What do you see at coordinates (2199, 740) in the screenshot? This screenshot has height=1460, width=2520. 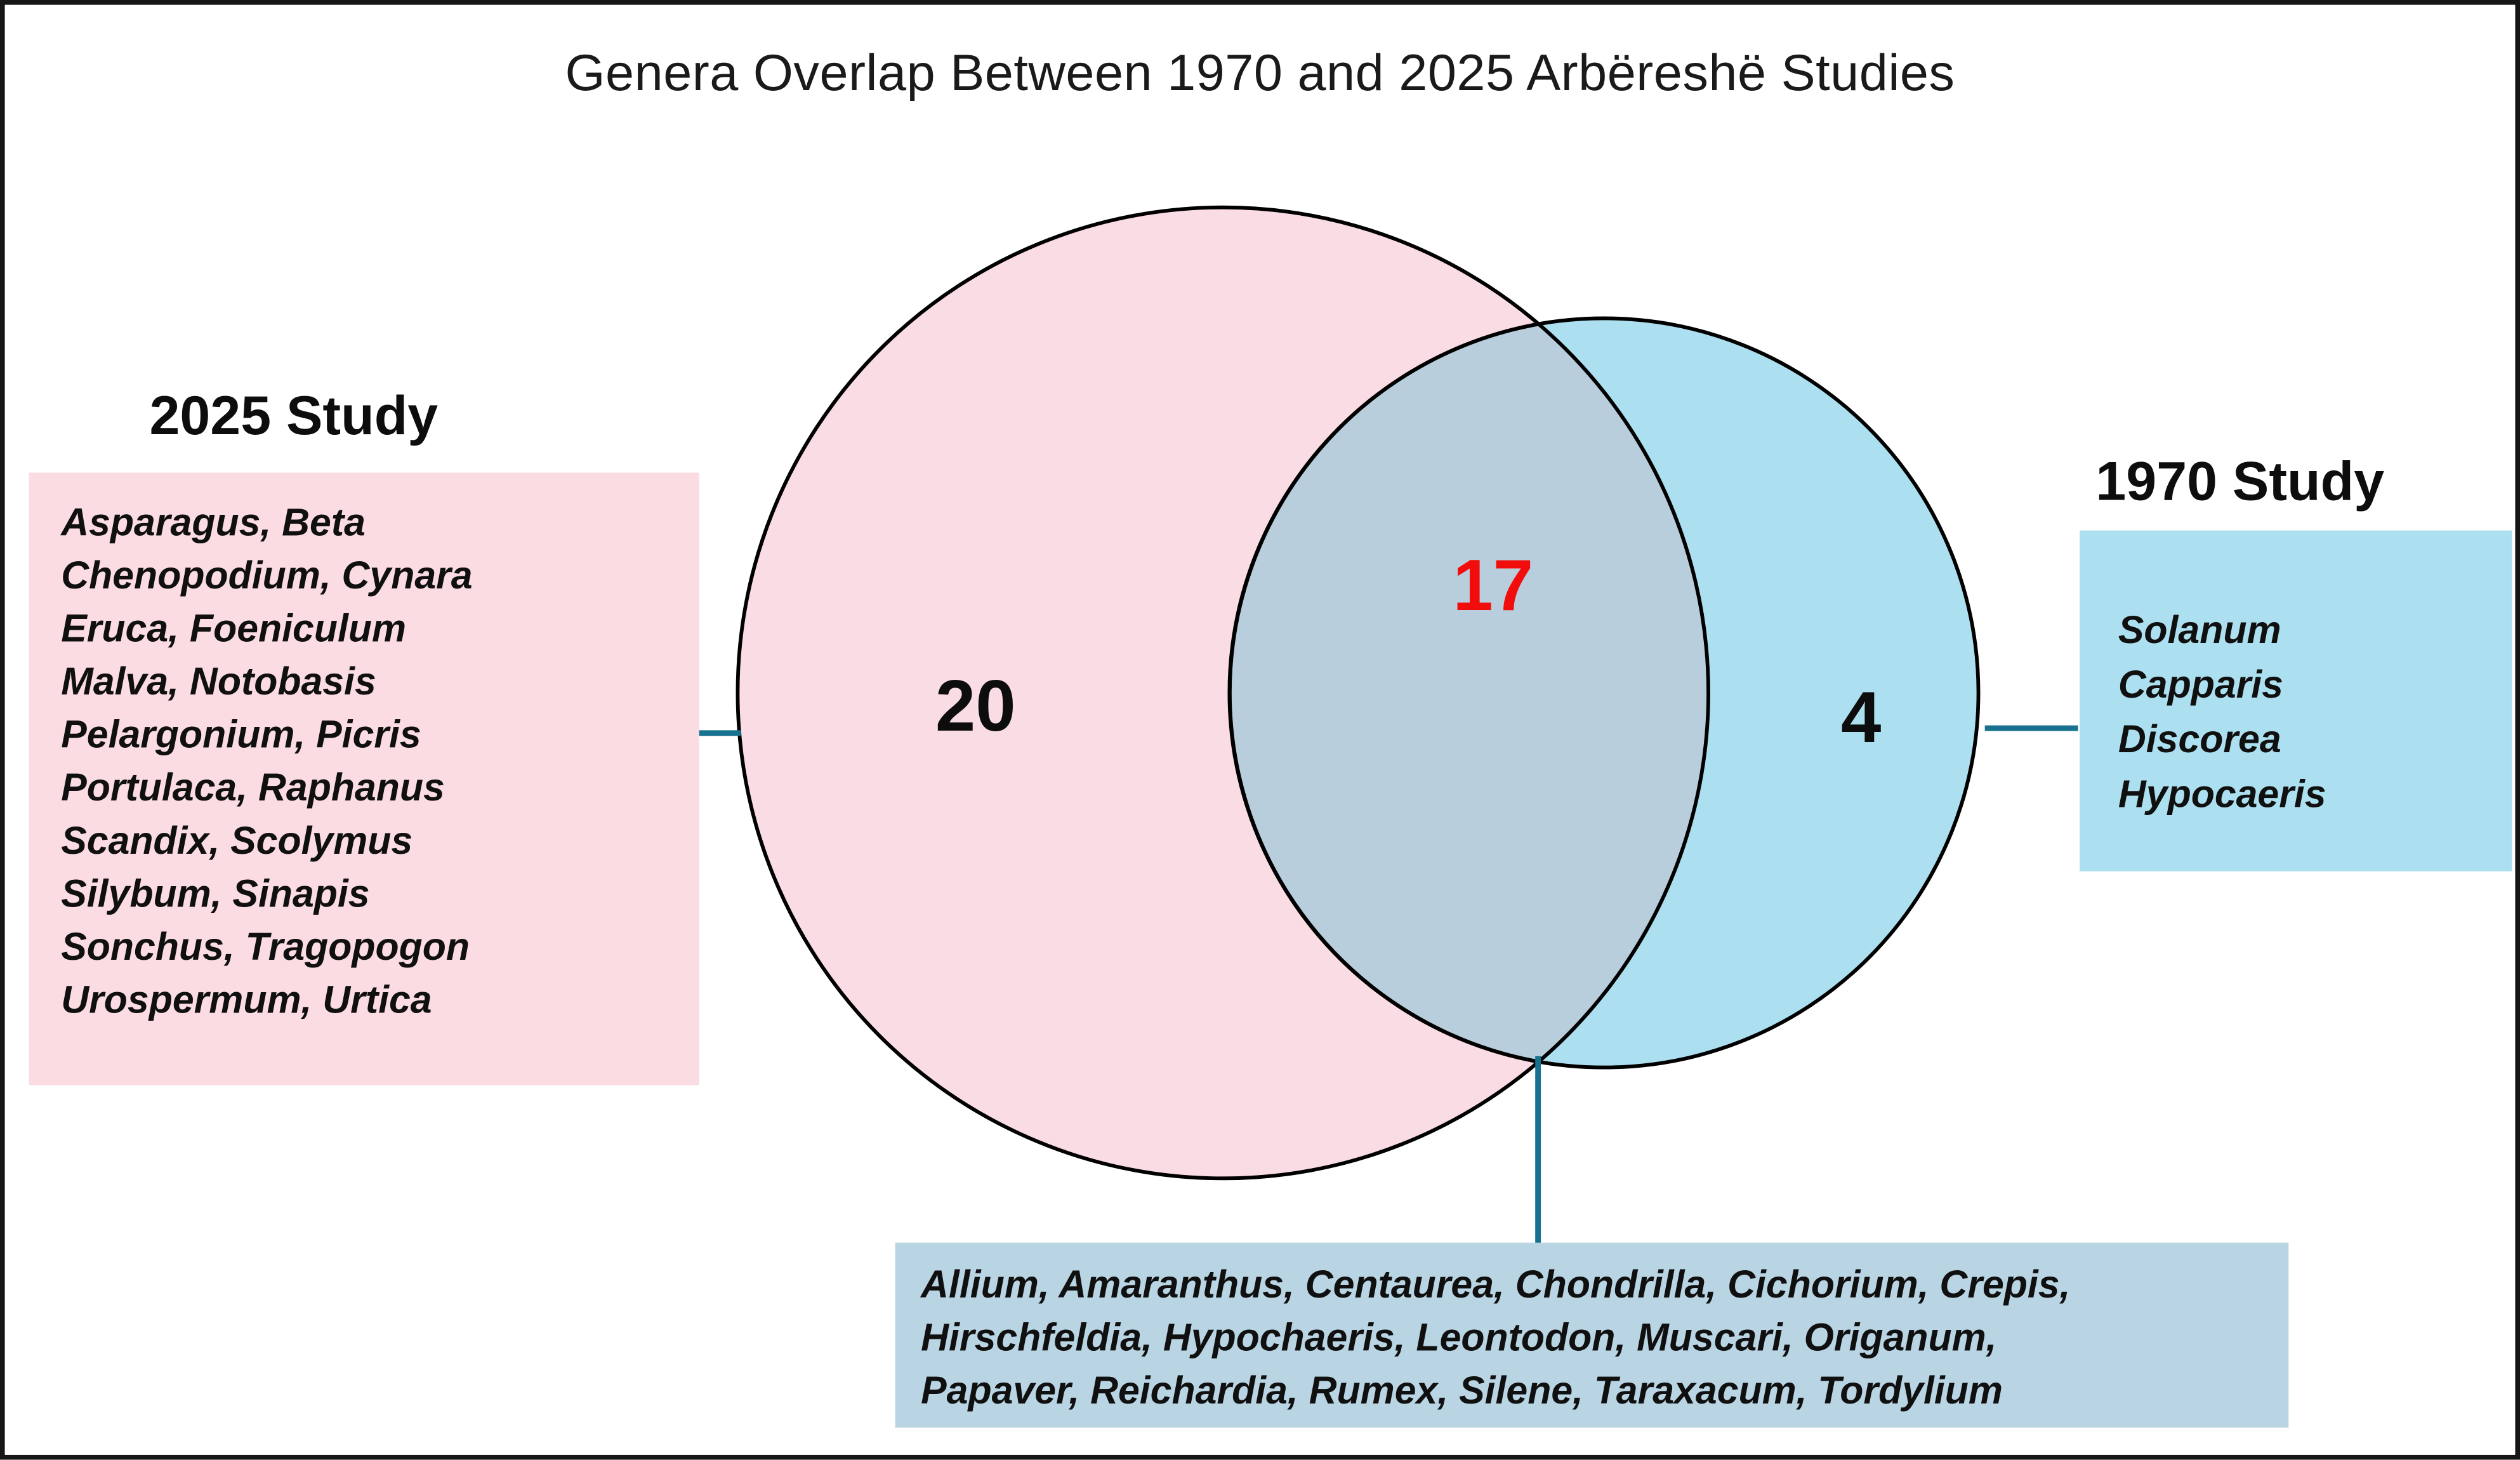 I see `genera-line: Discorea` at bounding box center [2199, 740].